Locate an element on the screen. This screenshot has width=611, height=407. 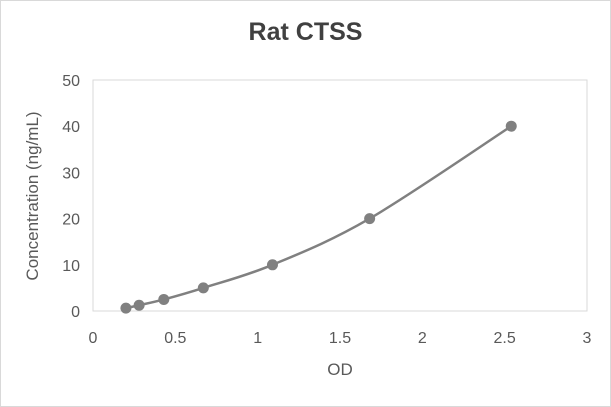
chart-title: Rat CTSS is located at coordinates (305, 32).